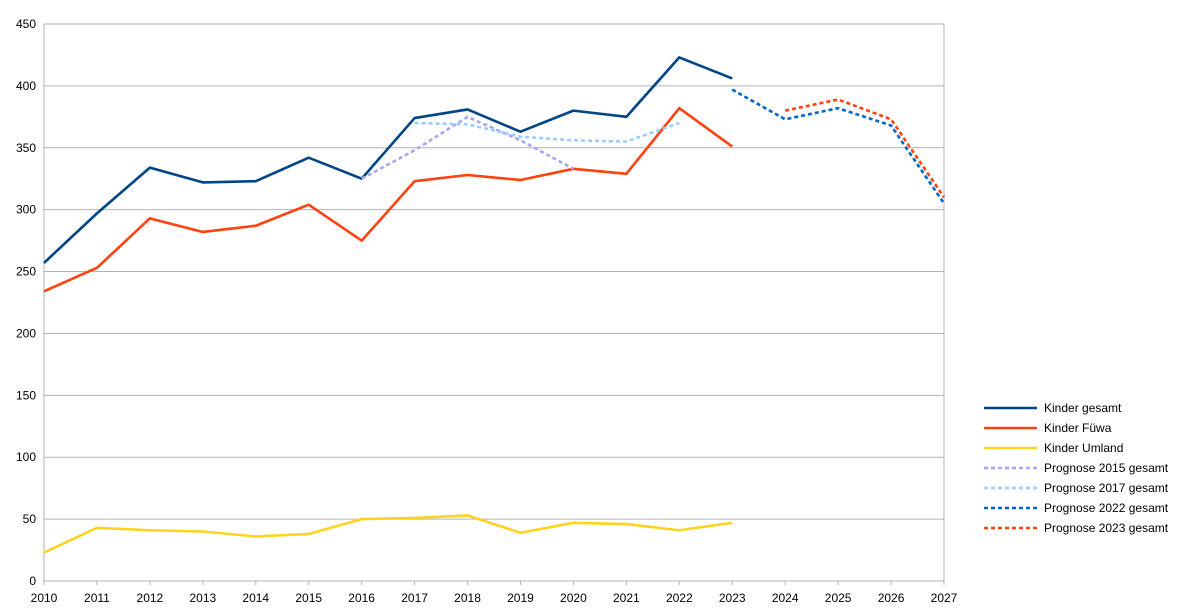  I want to click on y-tick-label: 400, so click(26, 86).